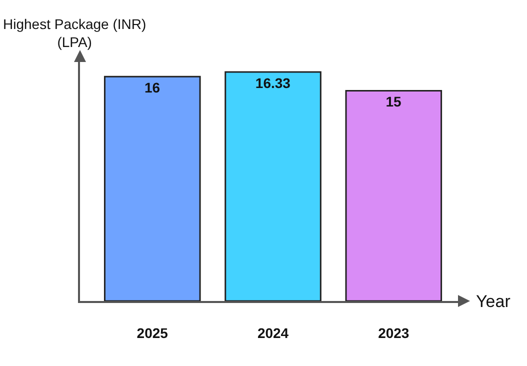 Image resolution: width=527 pixels, height=366 pixels. What do you see at coordinates (394, 332) in the screenshot?
I see `x-tick-label: 2023` at bounding box center [394, 332].